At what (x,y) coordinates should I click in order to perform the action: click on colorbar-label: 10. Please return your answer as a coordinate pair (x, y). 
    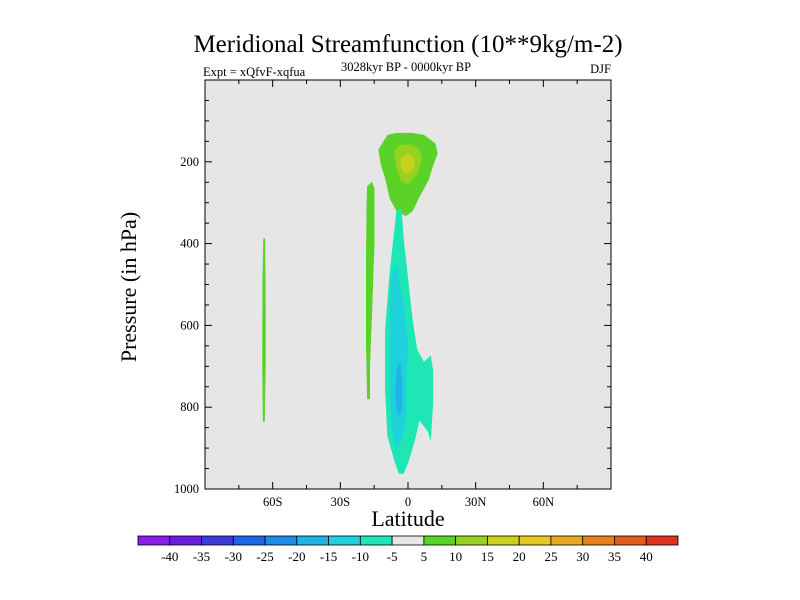
    Looking at the image, I should click on (455, 556).